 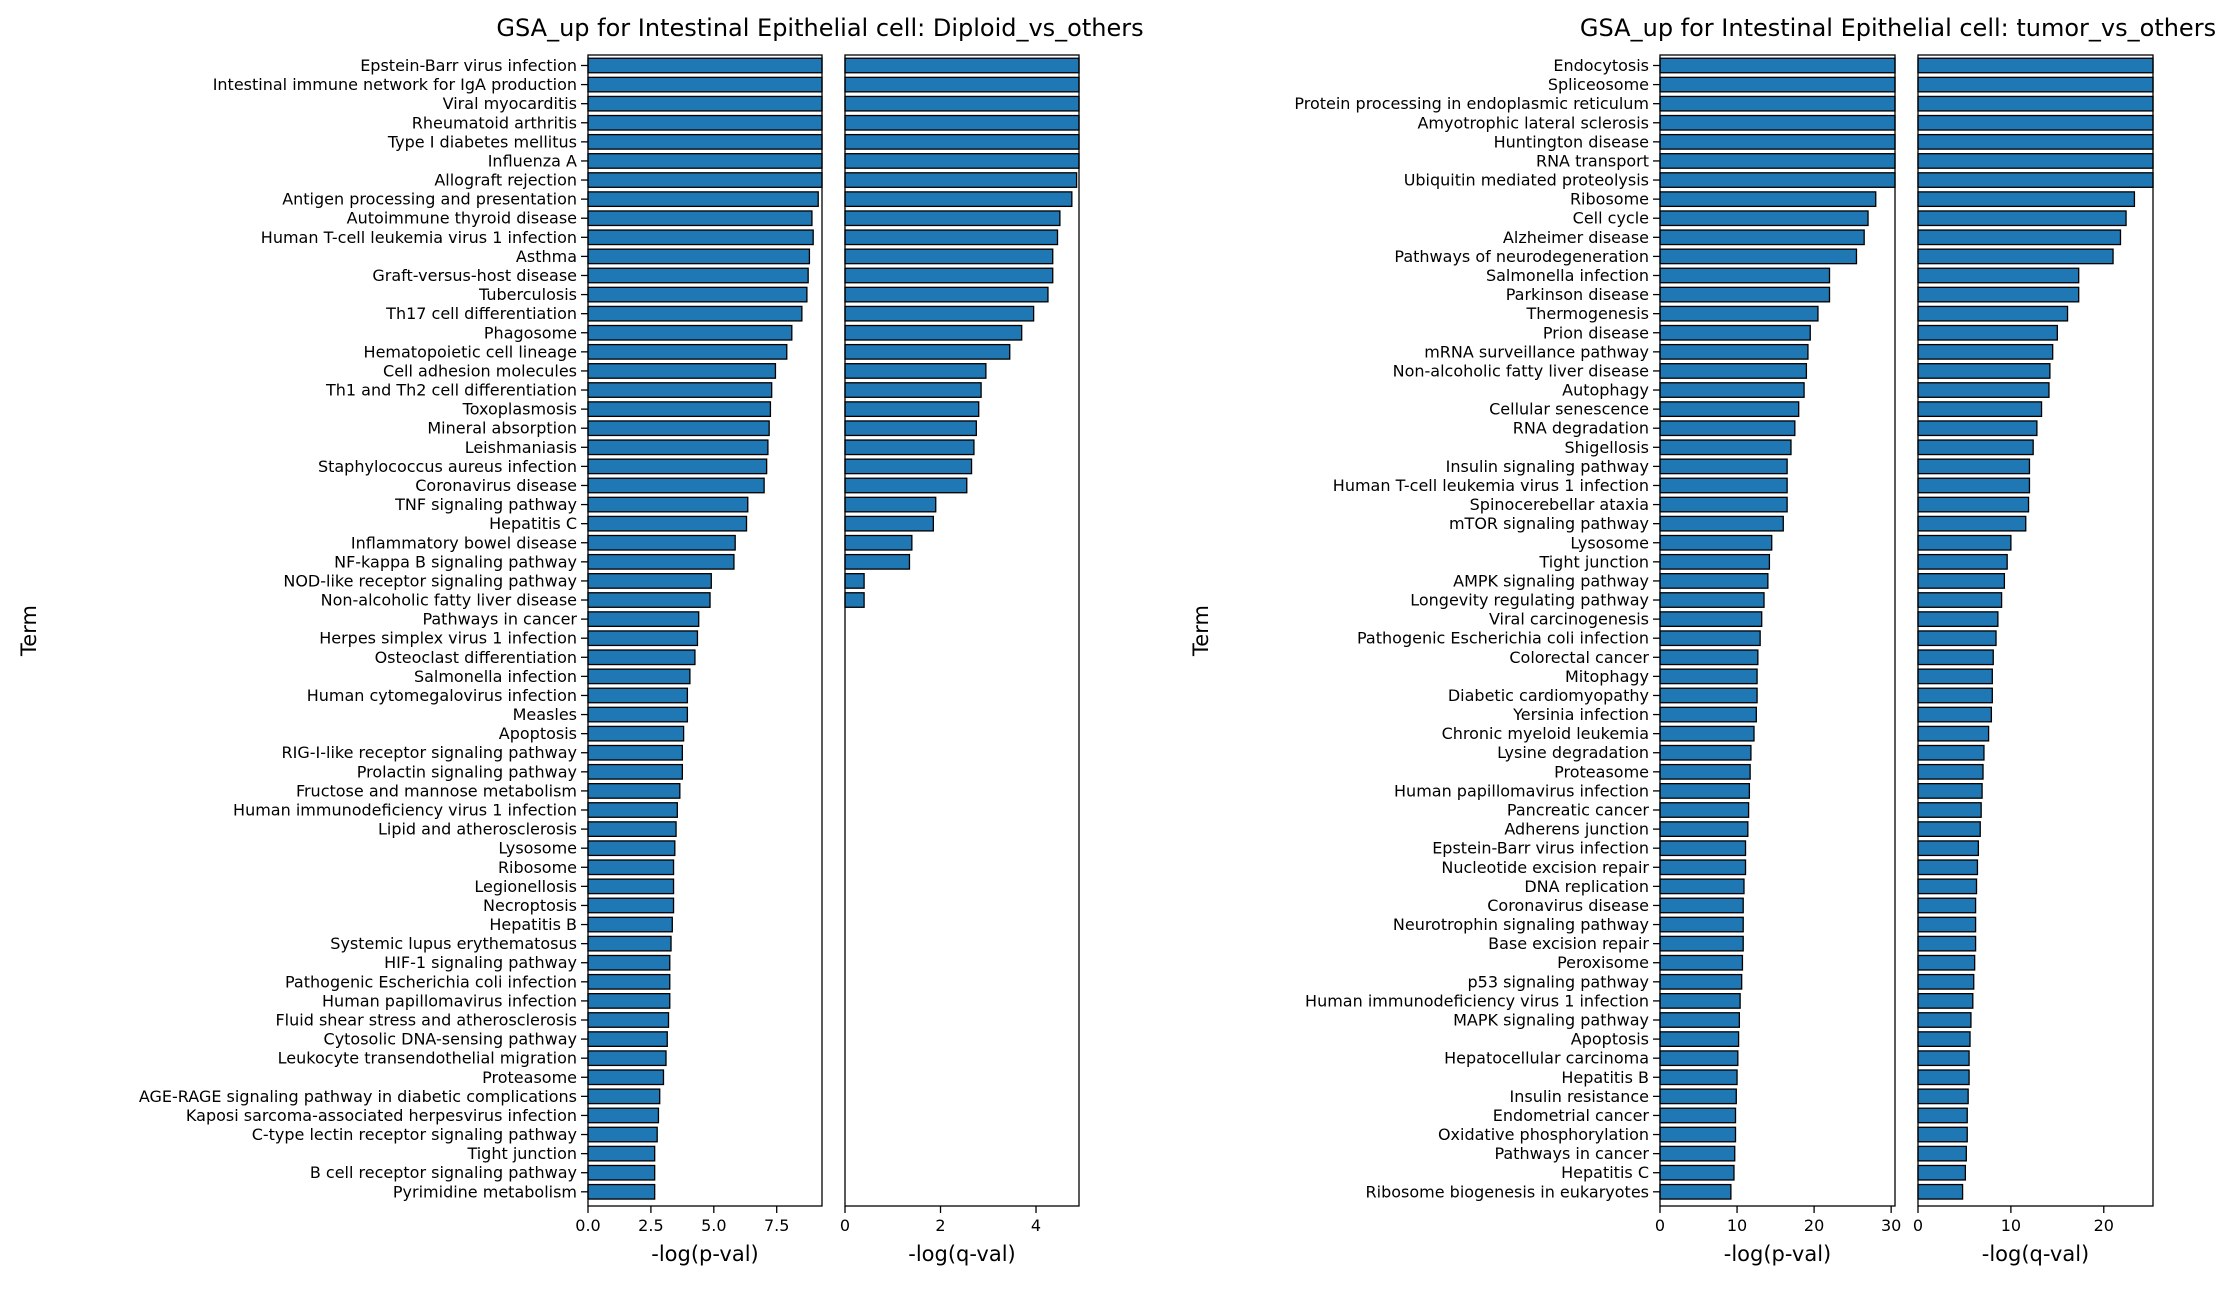 I want to click on category-label: Insulin signaling pathway, so click(x=1547, y=466).